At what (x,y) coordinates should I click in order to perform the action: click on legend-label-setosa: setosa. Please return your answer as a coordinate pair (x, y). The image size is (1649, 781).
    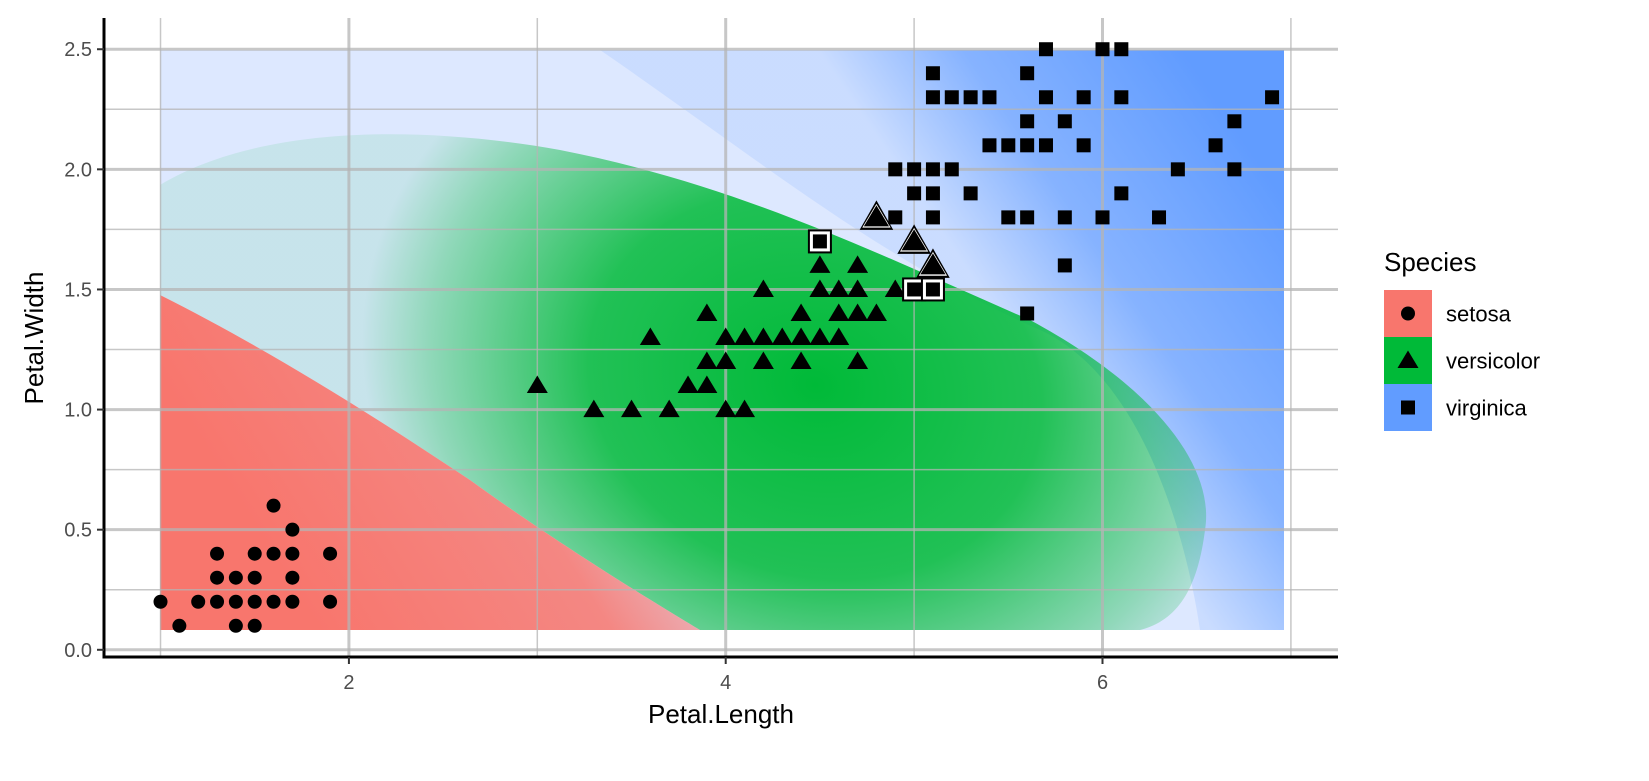
    Looking at the image, I should click on (1479, 314).